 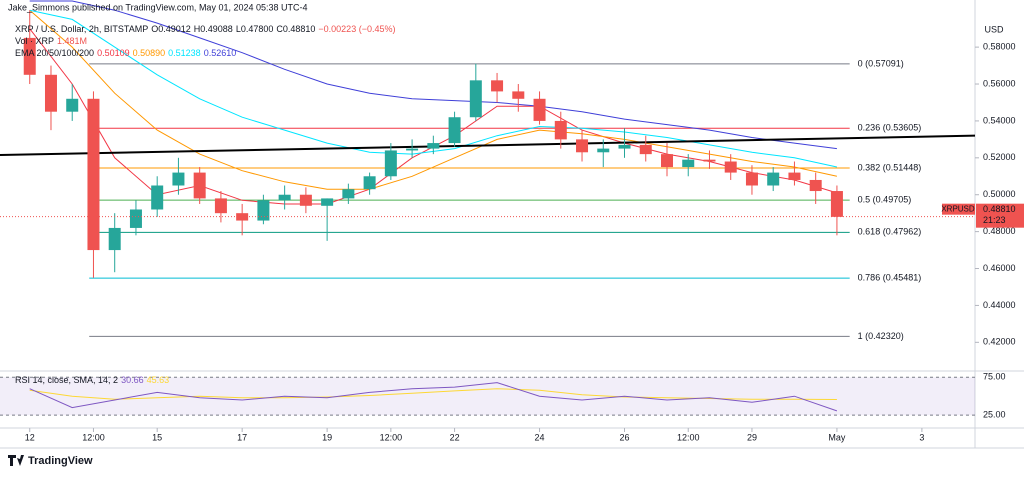 What do you see at coordinates (242, 437) in the screenshot?
I see `x-tick-label: 17` at bounding box center [242, 437].